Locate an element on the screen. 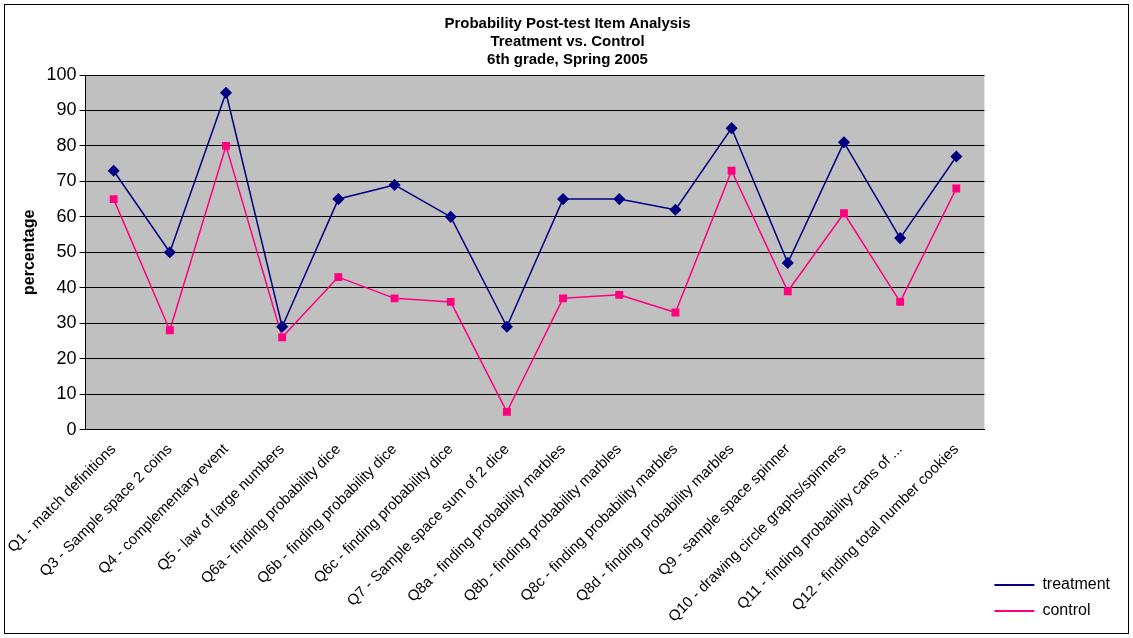  y-tick-label: 10 is located at coordinates (66, 393).